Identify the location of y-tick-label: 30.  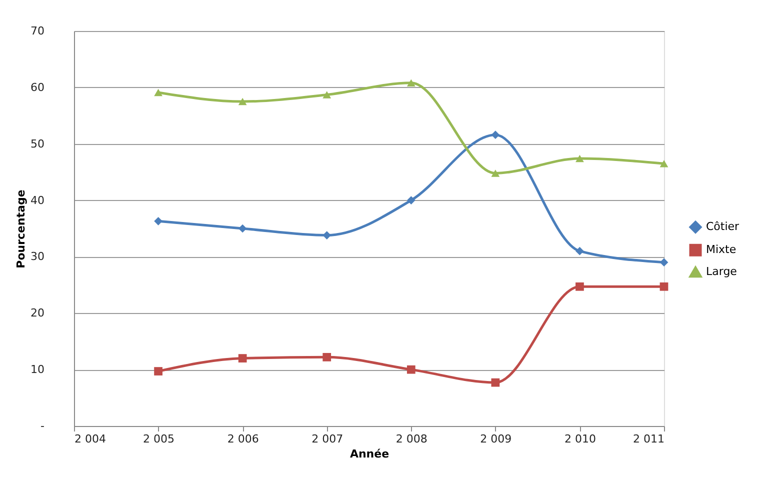
(37, 257).